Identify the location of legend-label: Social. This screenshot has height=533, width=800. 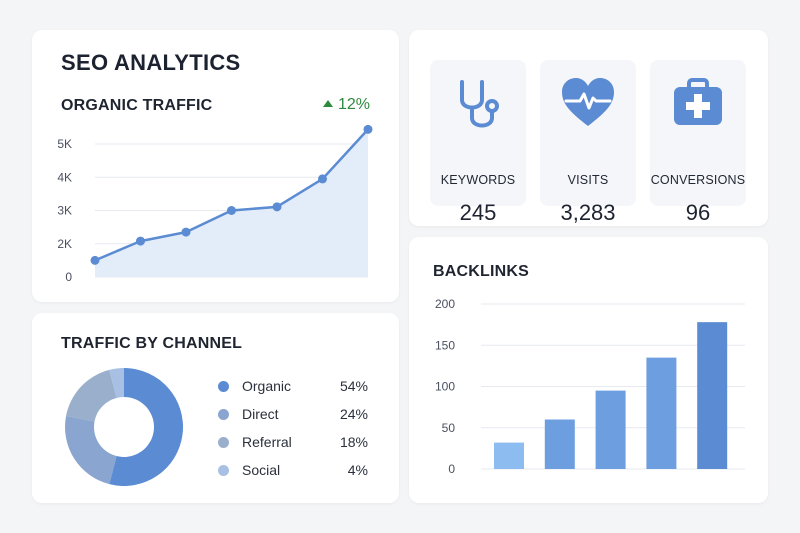
(261, 470).